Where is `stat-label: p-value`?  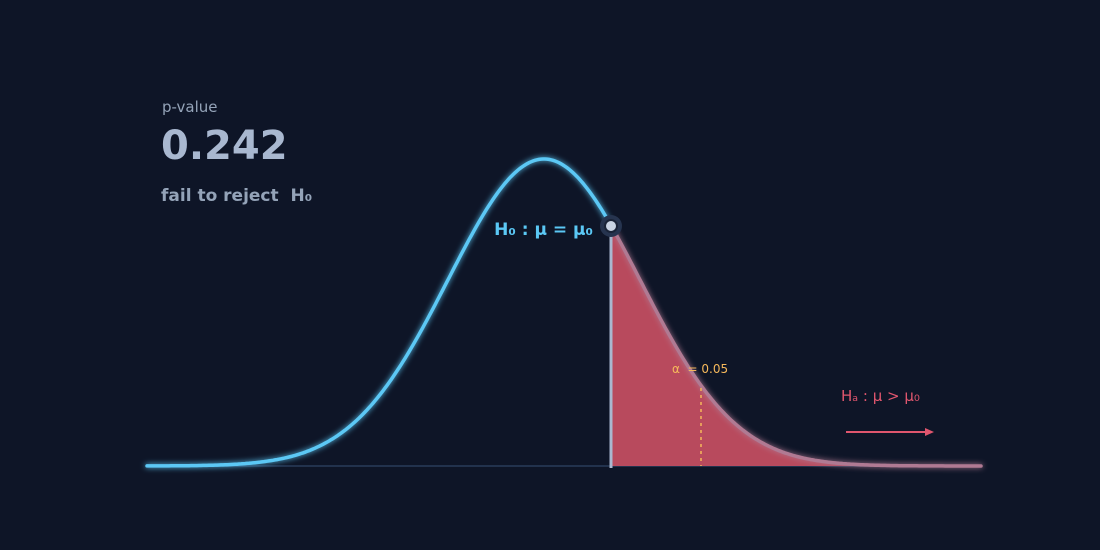
stat-label: p-value is located at coordinates (190, 107).